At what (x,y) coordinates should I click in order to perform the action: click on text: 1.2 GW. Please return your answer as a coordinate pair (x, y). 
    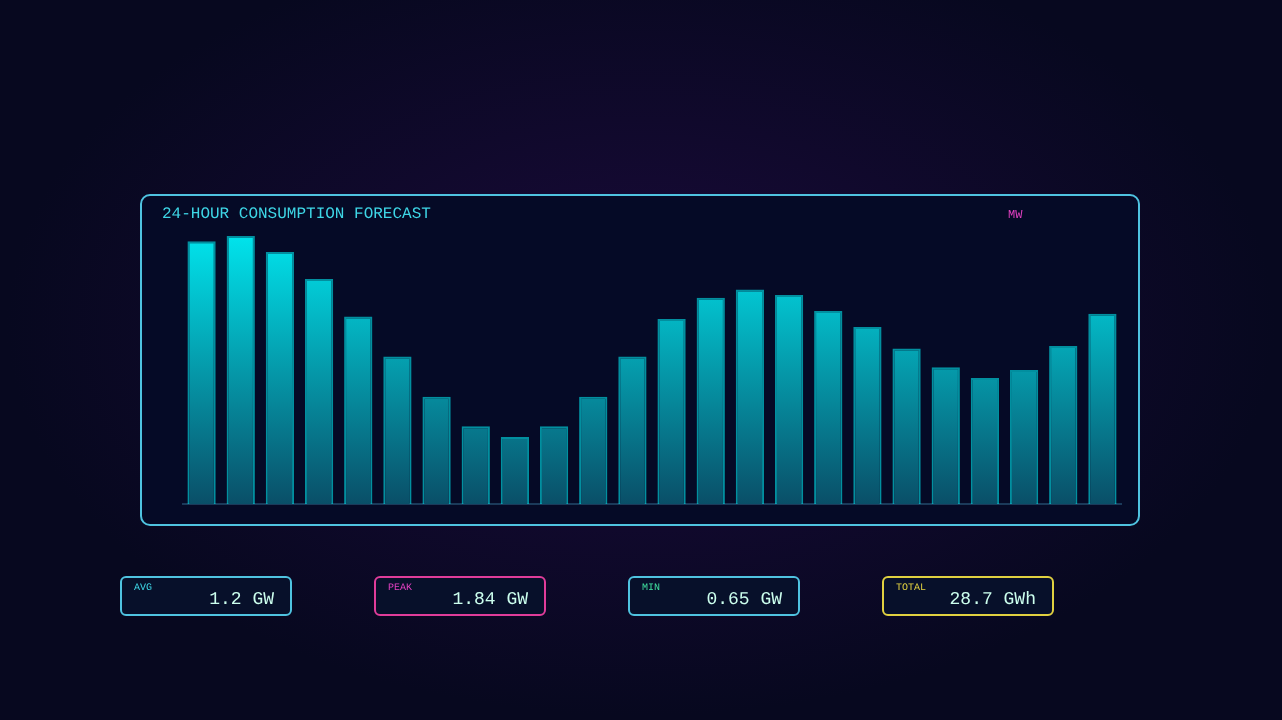
    Looking at the image, I should click on (241, 600).